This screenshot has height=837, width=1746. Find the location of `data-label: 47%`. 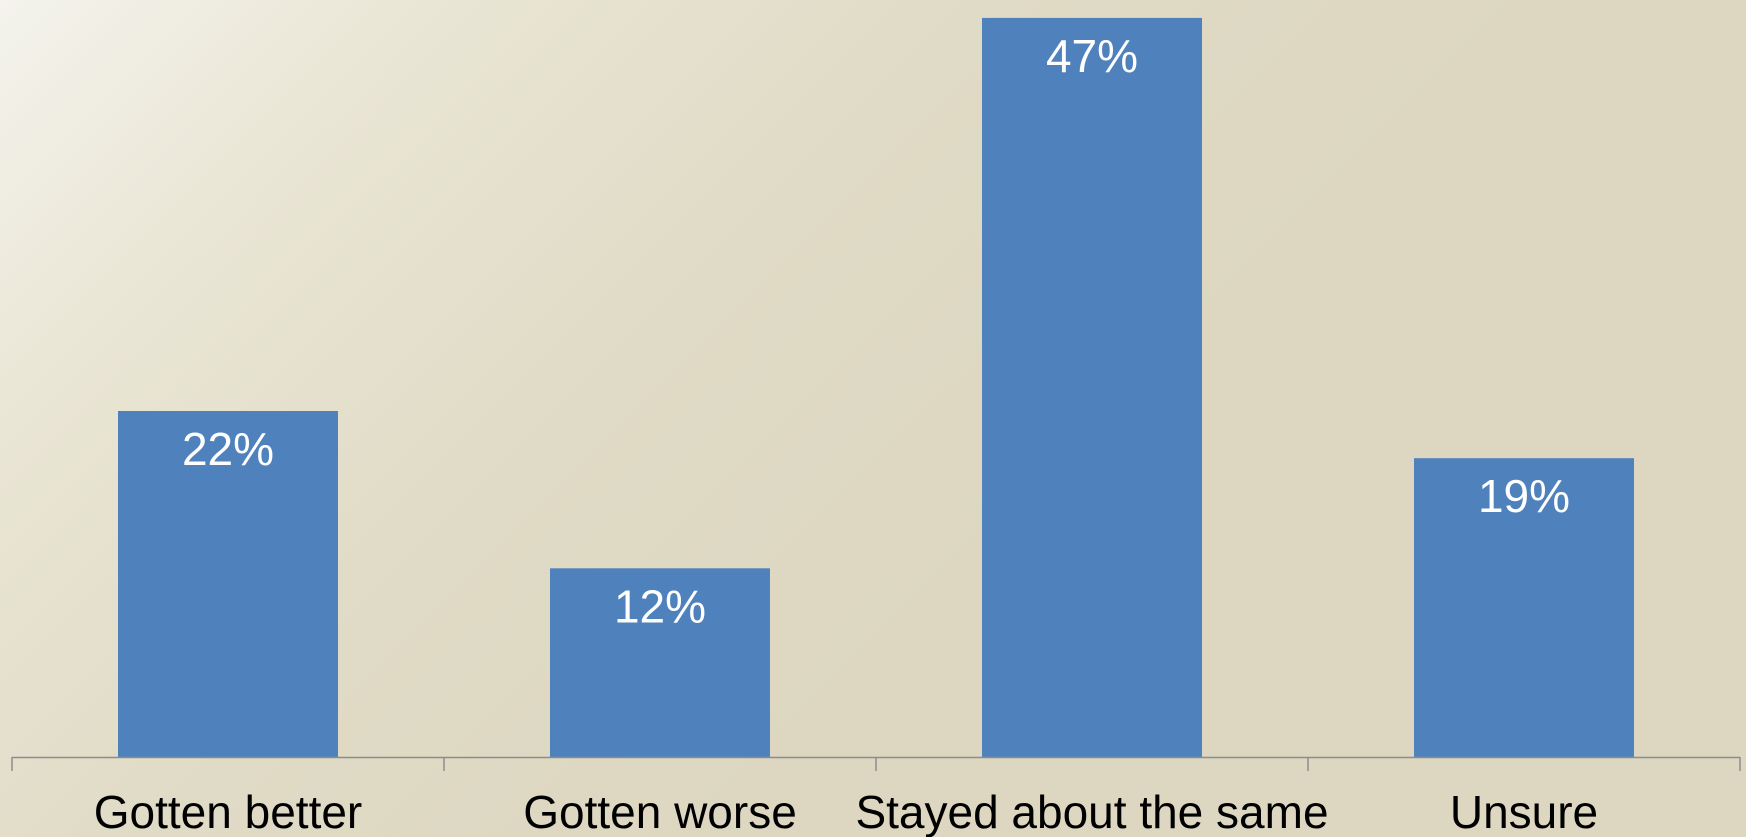

data-label: 47% is located at coordinates (1092, 56).